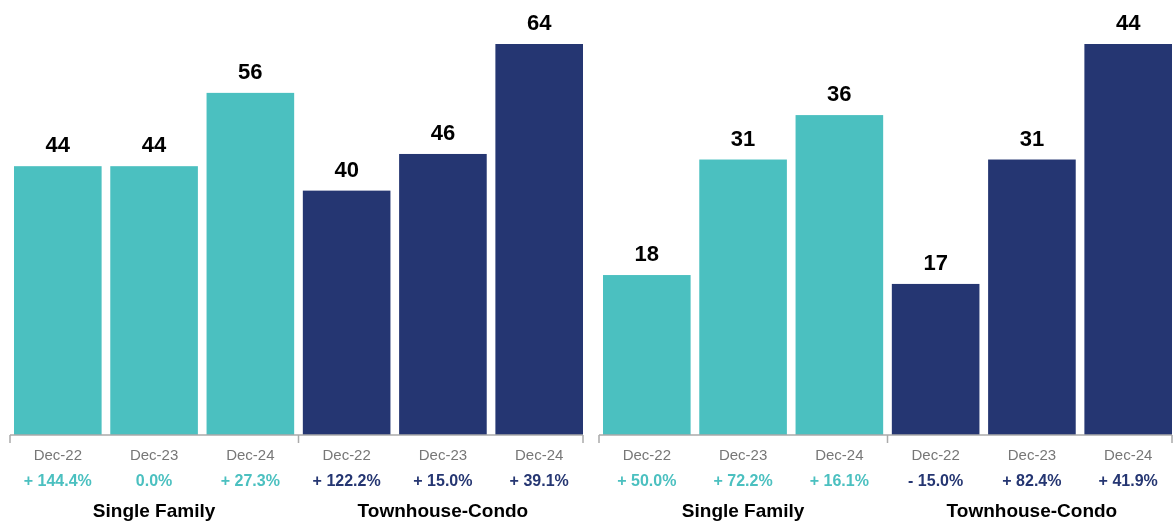 The width and height of the screenshot is (1174, 525). Describe the element at coordinates (443, 480) in the screenshot. I see `text: + 15.0%` at that location.